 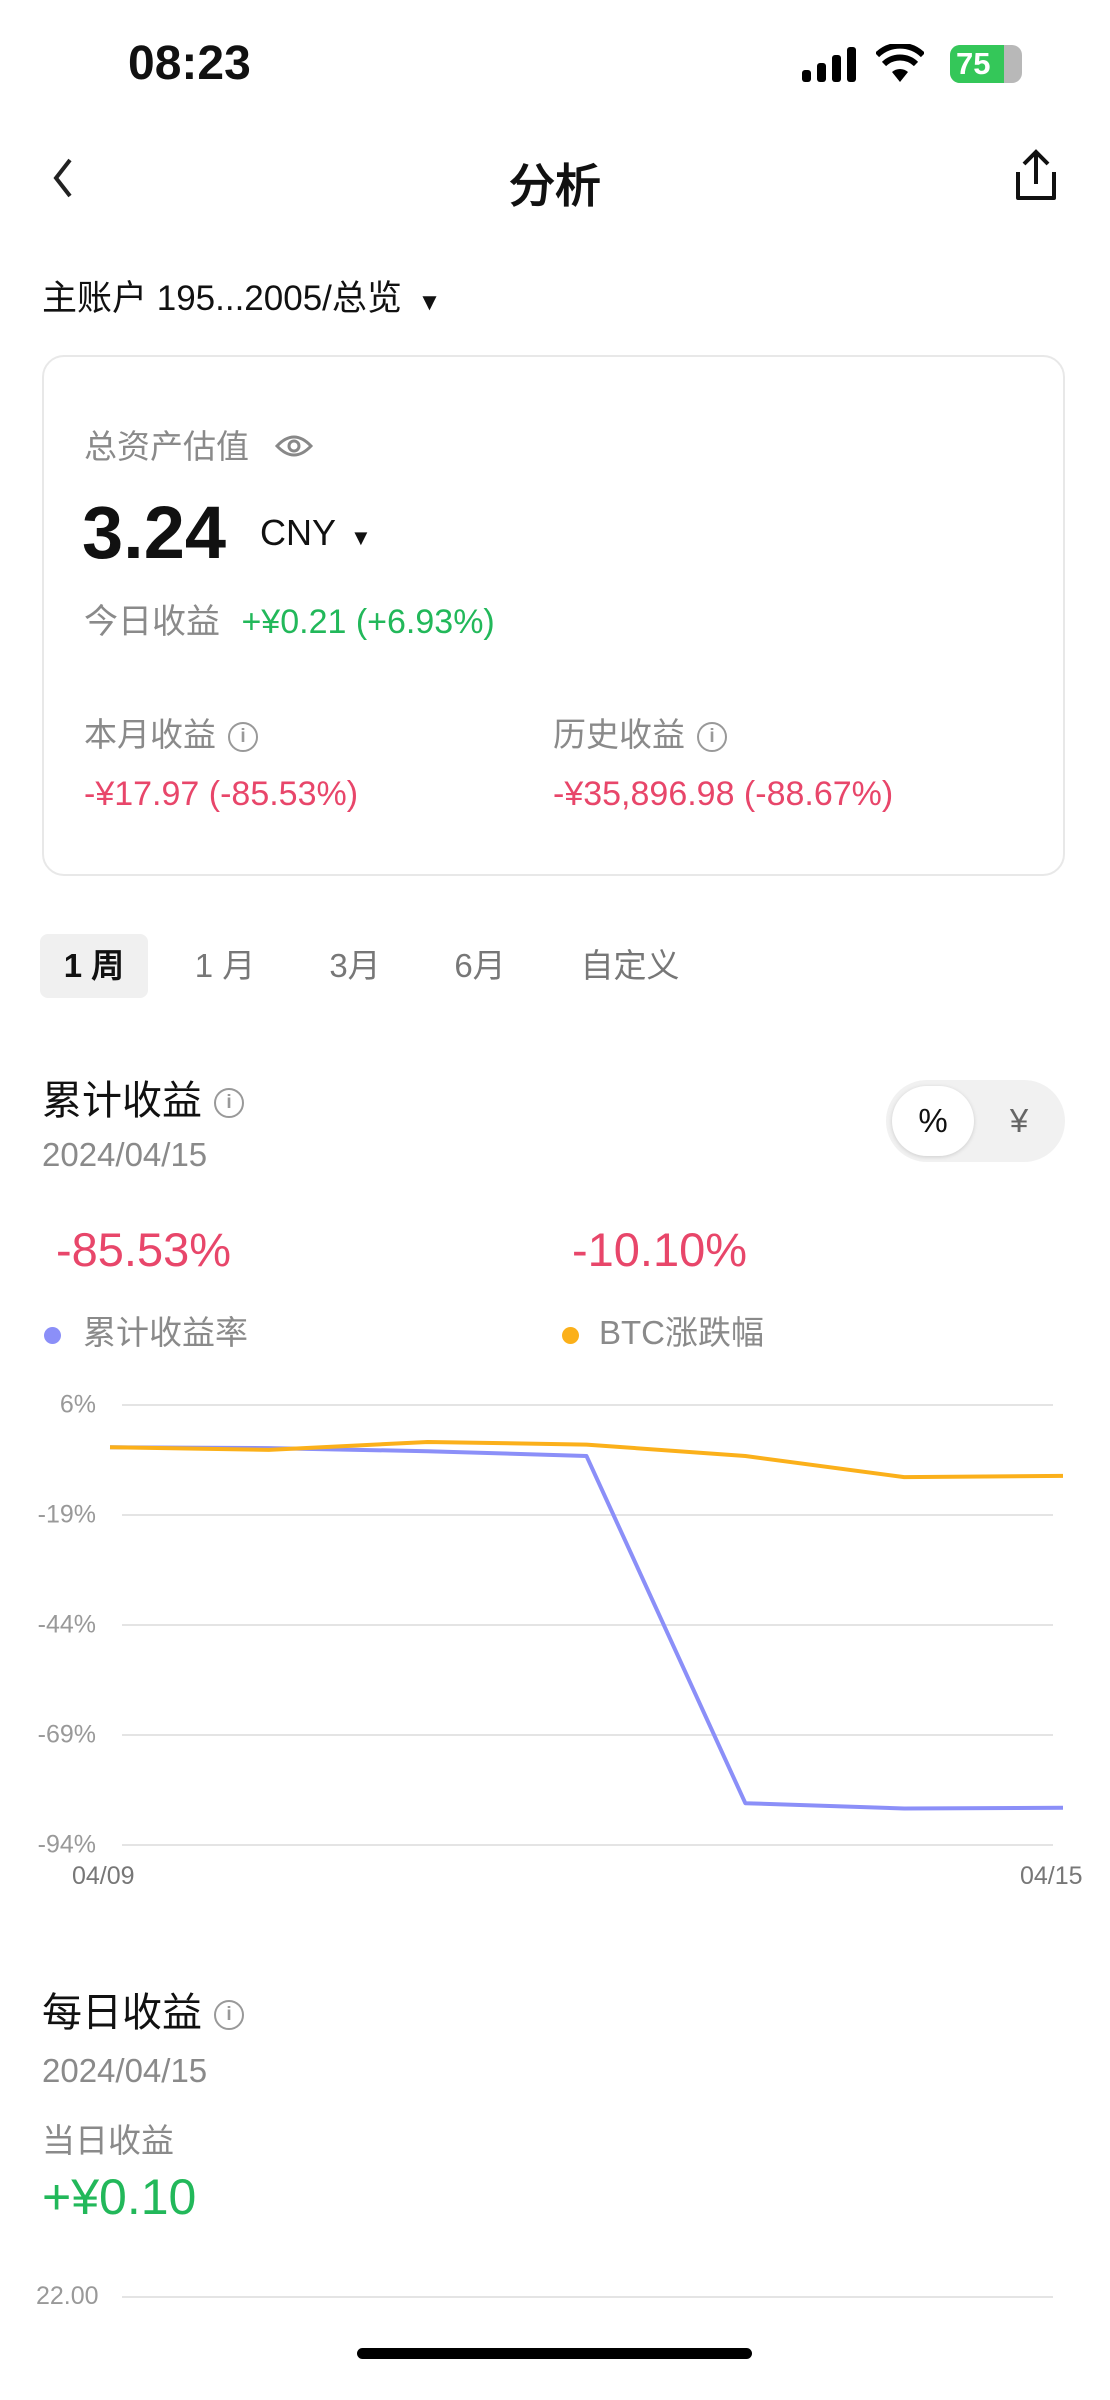 What do you see at coordinates (103, 1876) in the screenshot?
I see `x-tick-label: 04/09` at bounding box center [103, 1876].